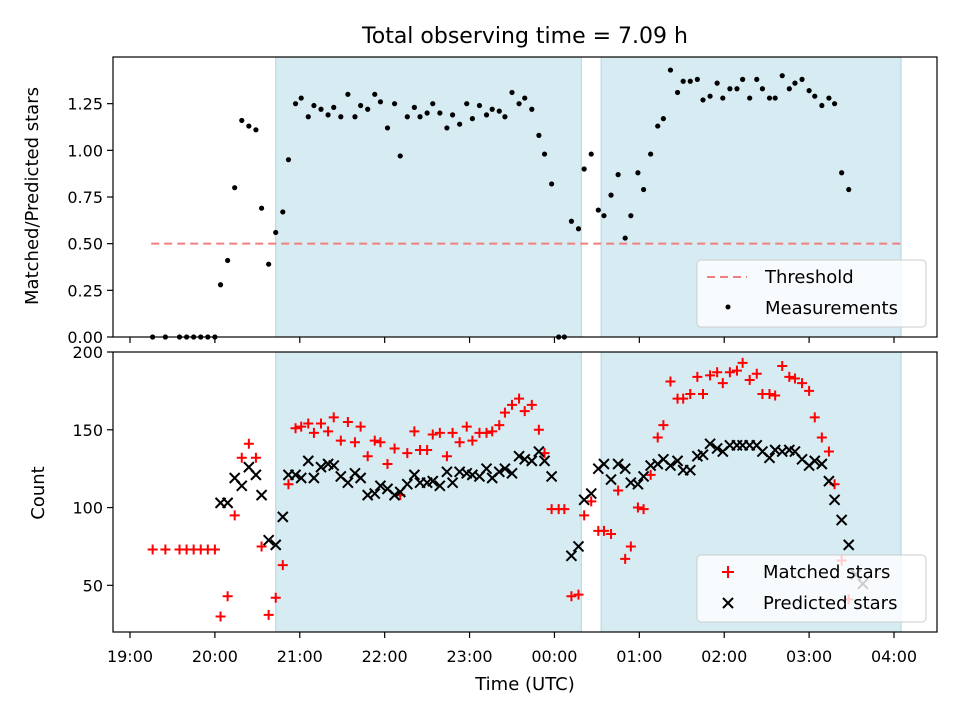 This screenshot has width=960, height=720. I want to click on top-y-tick-label: 0.50, so click(85, 244).